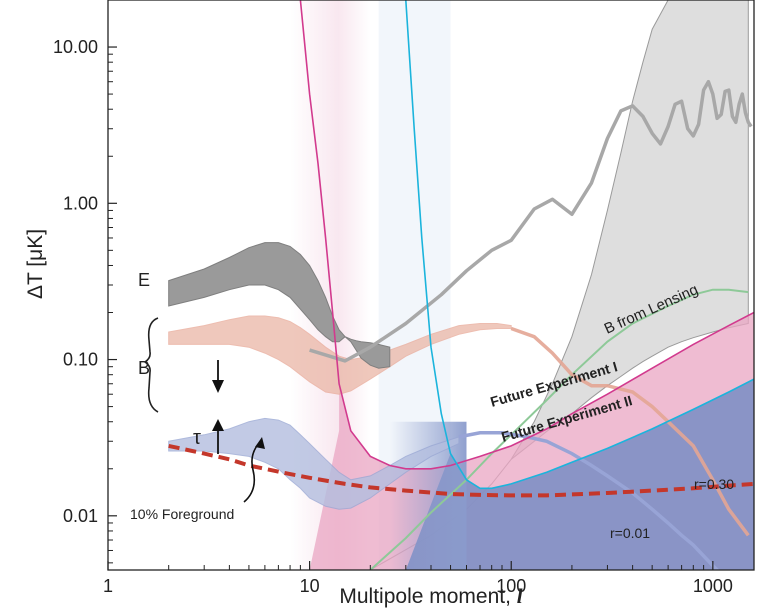 This screenshot has height=613, width=769. I want to click on b-band-r001, so click(314, 463).